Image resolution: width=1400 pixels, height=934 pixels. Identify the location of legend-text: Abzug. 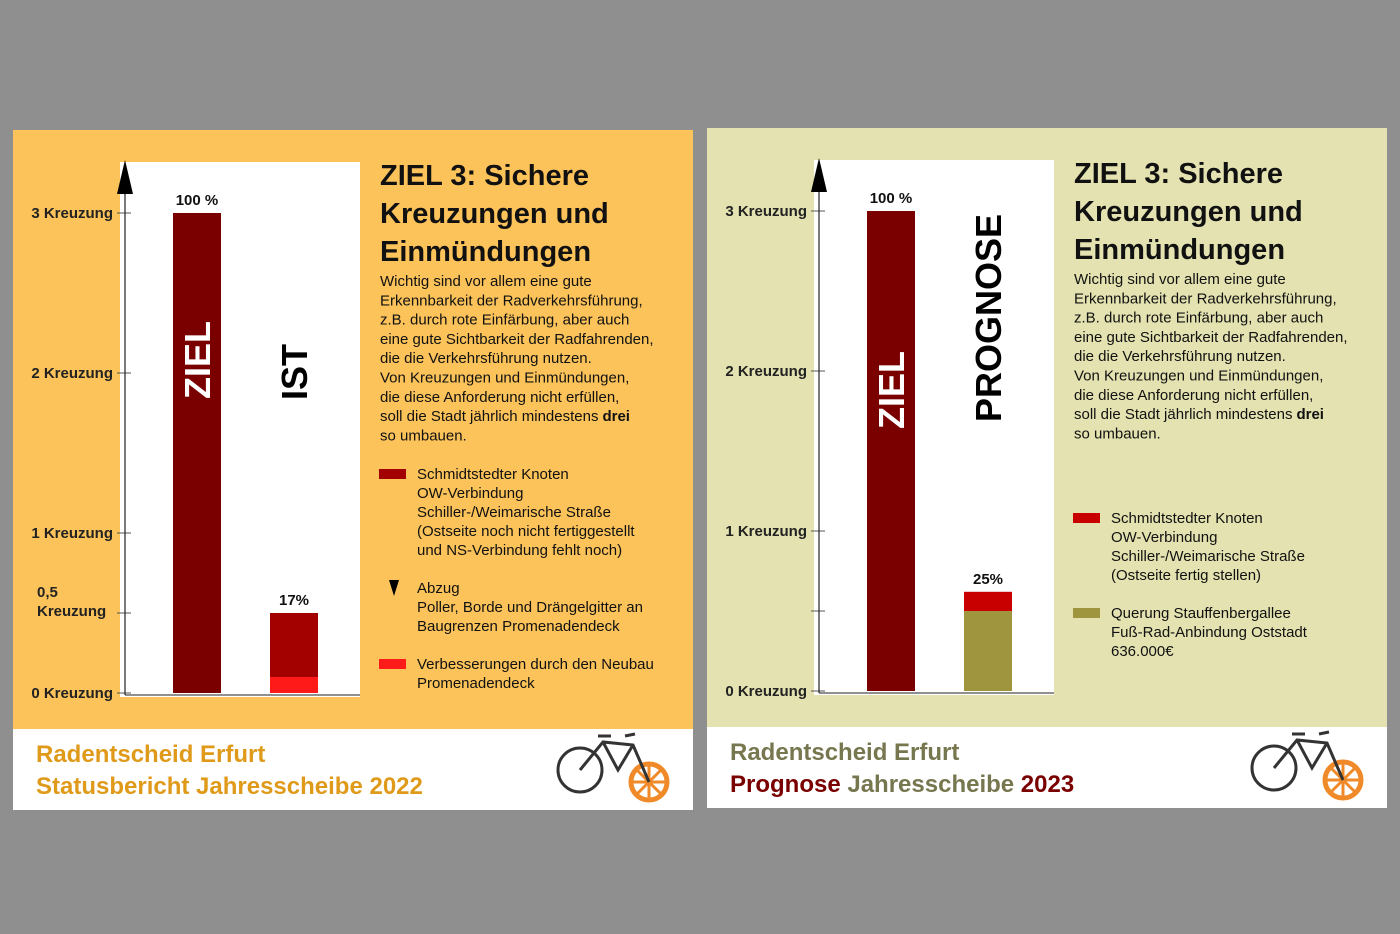
(438, 588).